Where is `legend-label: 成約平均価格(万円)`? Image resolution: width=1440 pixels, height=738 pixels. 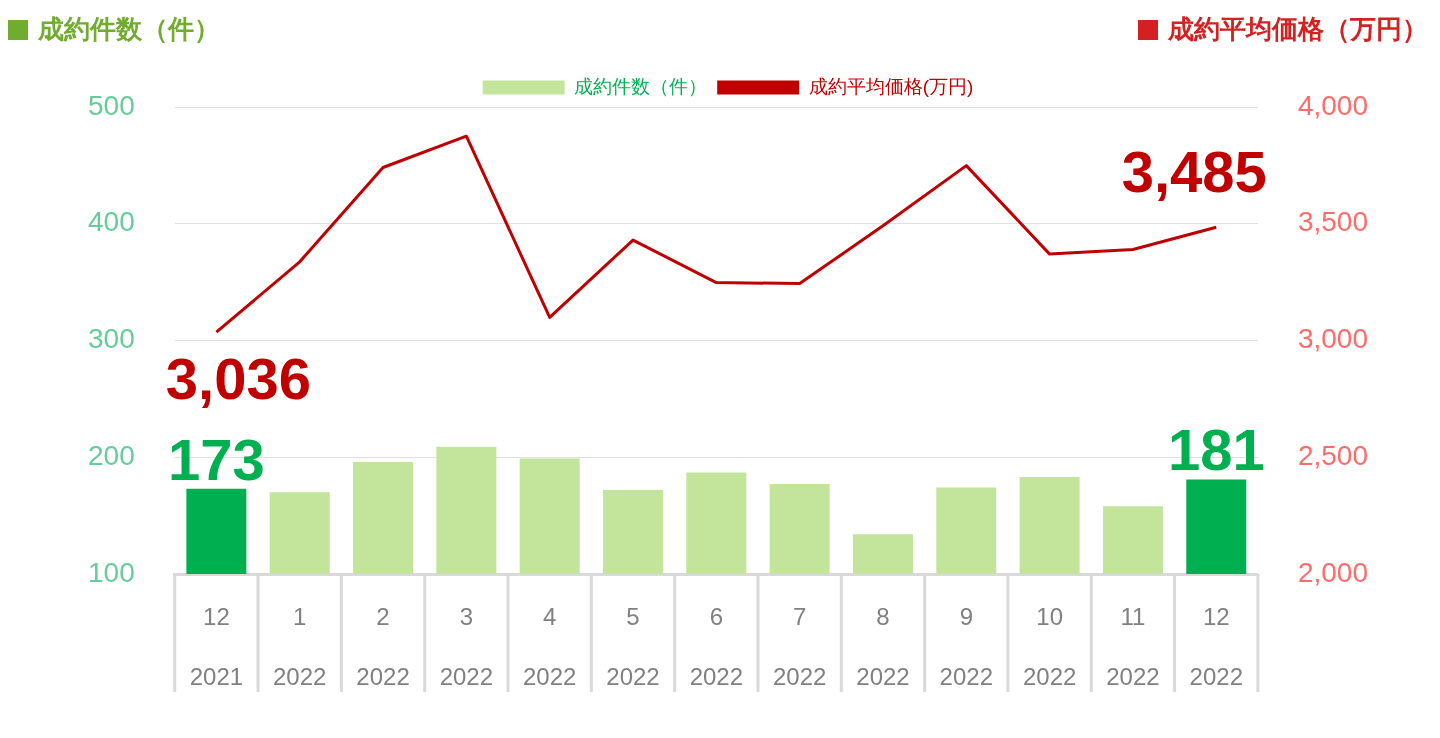
legend-label: 成約平均価格(万円) is located at coordinates (891, 86).